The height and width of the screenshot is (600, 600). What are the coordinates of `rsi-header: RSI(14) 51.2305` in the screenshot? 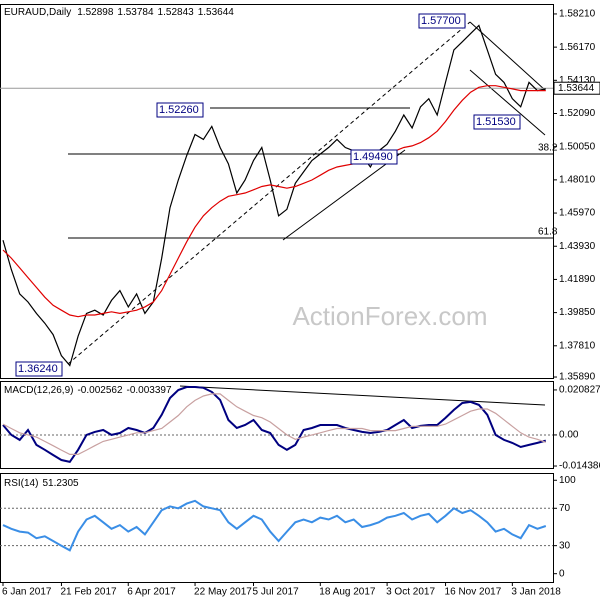 It's located at (41, 483).